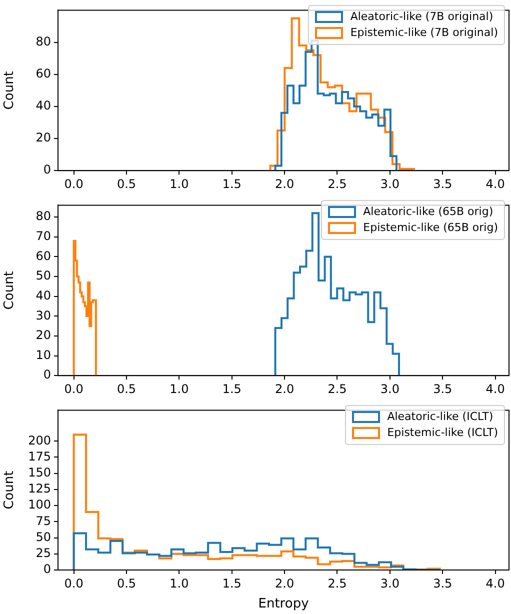  What do you see at coordinates (284, 604) in the screenshot?
I see `x-axis-title: Entropy` at bounding box center [284, 604].